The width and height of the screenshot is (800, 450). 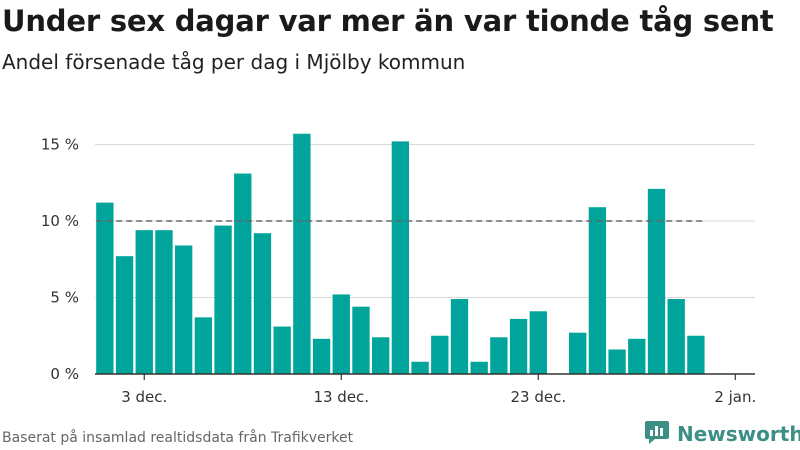 I want to click on x-tick-label: 3 dec., so click(x=144, y=397).